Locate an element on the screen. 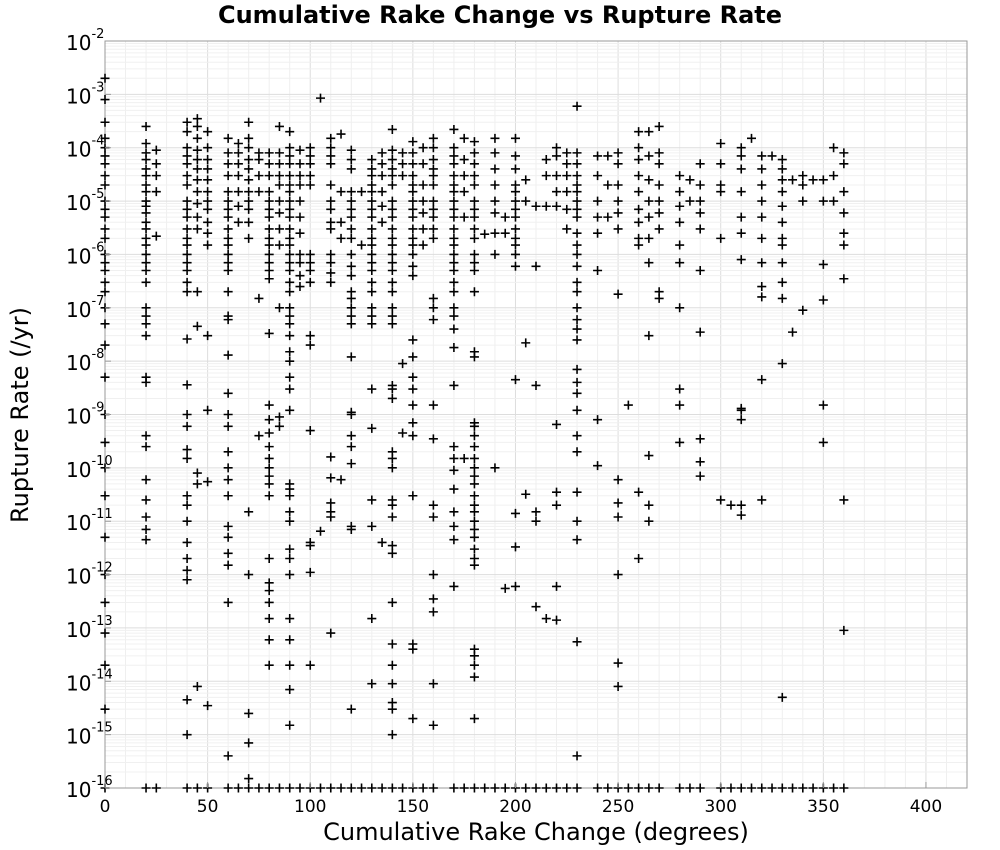  y-tick-label: 10-3 is located at coordinates (85, 94).